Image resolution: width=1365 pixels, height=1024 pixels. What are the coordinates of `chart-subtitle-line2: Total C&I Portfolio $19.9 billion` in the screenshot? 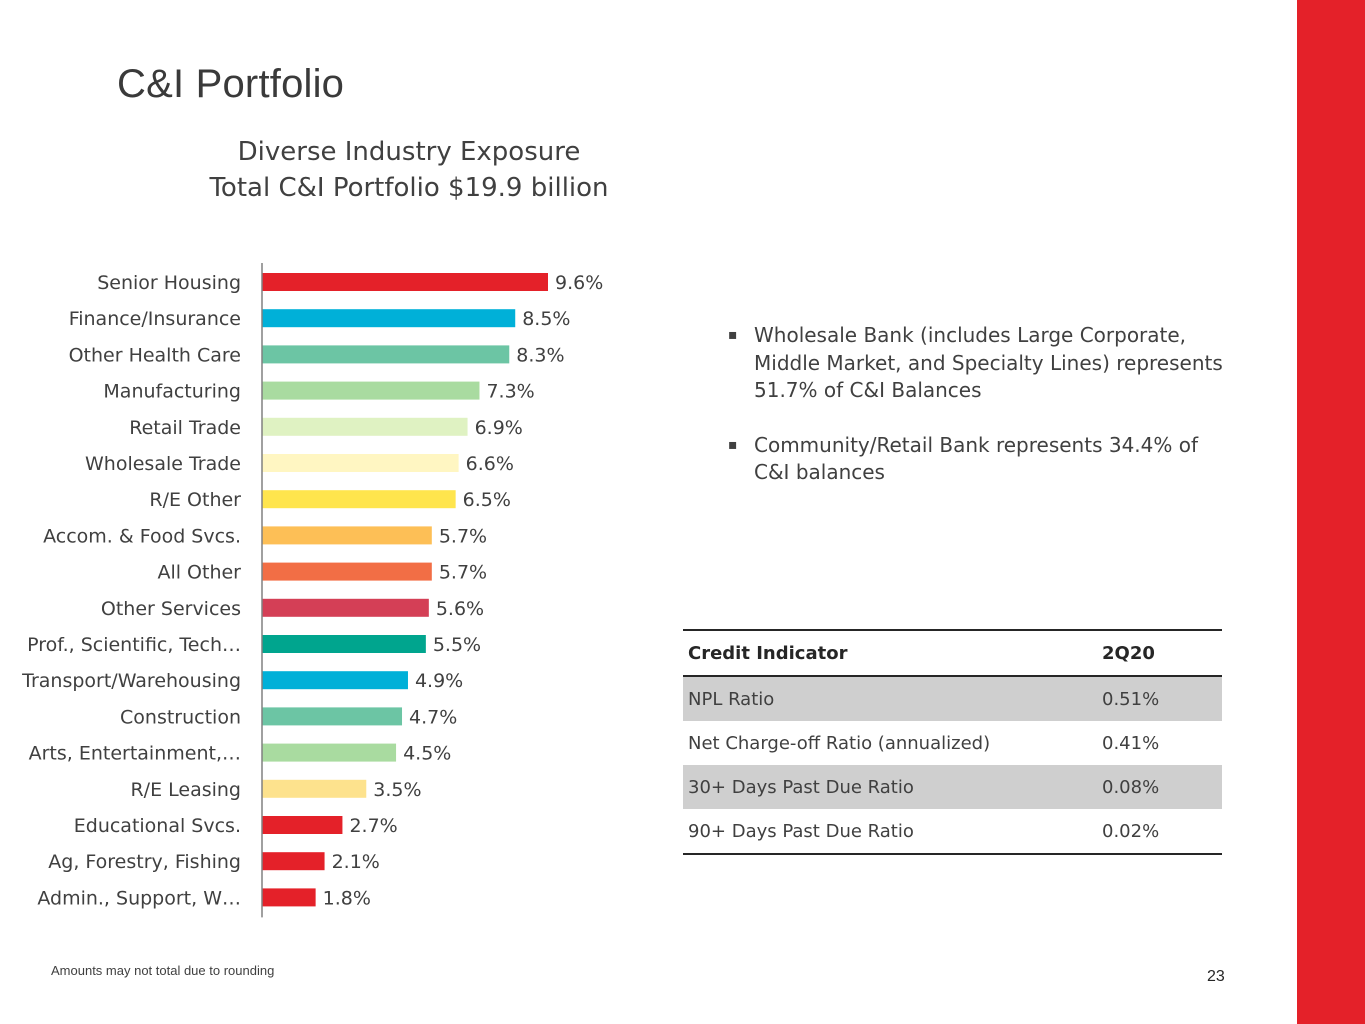 It's located at (409, 188).